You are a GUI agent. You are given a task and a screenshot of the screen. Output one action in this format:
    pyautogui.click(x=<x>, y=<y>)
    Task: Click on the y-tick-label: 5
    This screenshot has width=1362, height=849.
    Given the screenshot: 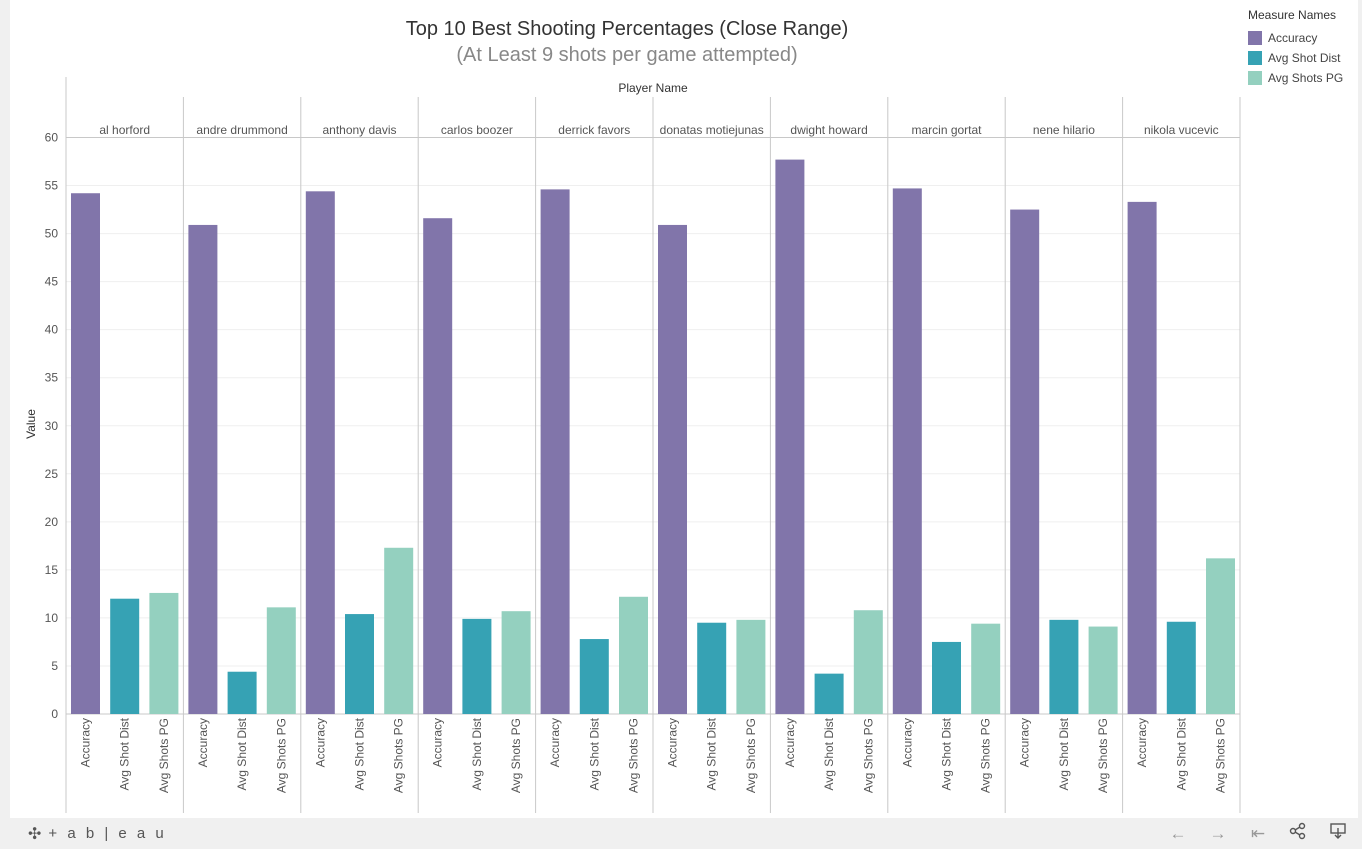 What is the action you would take?
    pyautogui.click(x=54, y=666)
    